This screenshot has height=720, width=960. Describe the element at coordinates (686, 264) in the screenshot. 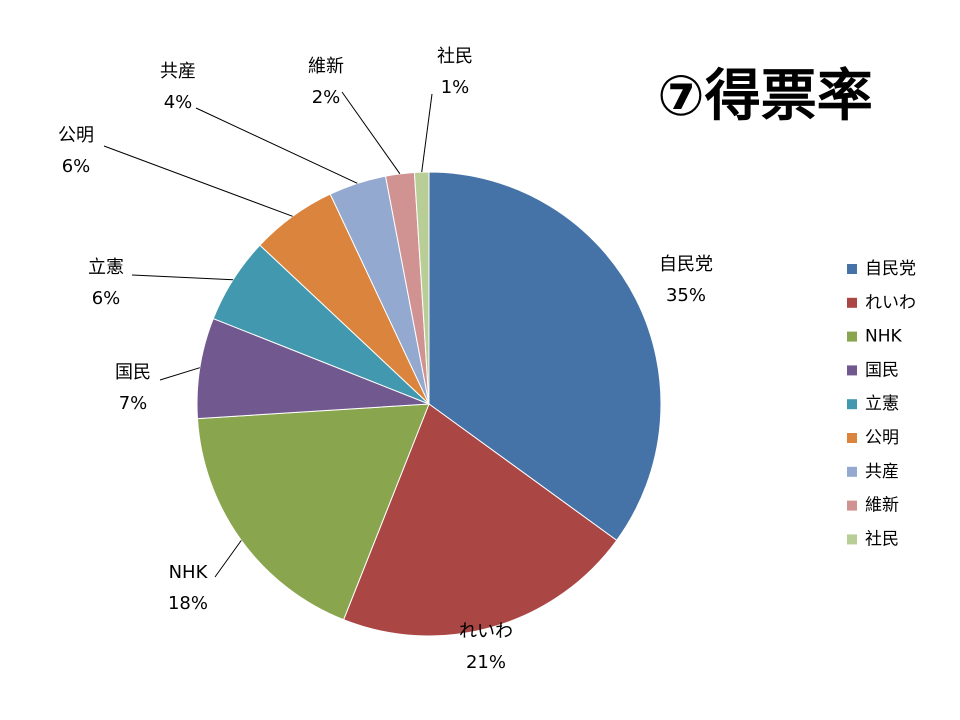

I see `slice-label: 自民党` at that location.